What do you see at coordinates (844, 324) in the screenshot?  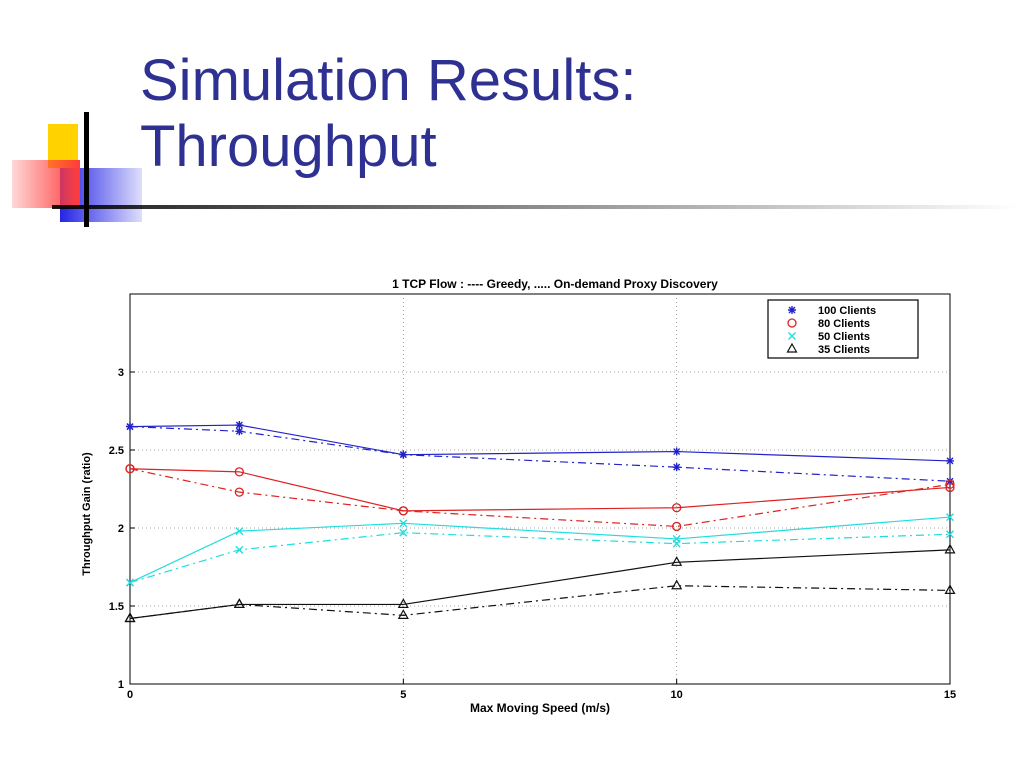 I see `legend-label: 80 Clients` at bounding box center [844, 324].